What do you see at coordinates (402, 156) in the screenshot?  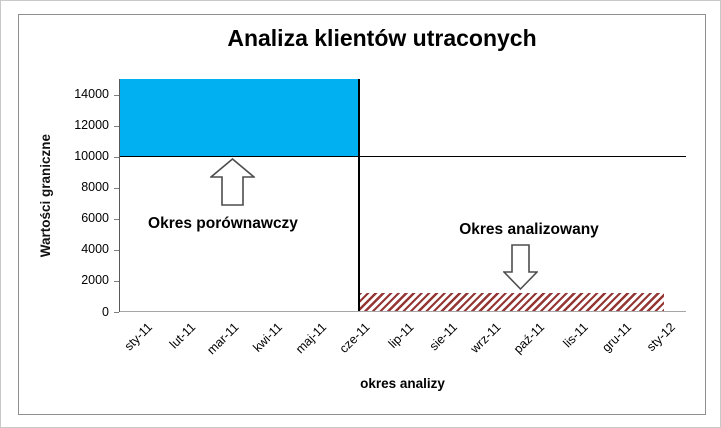 I see `threshold-line` at bounding box center [402, 156].